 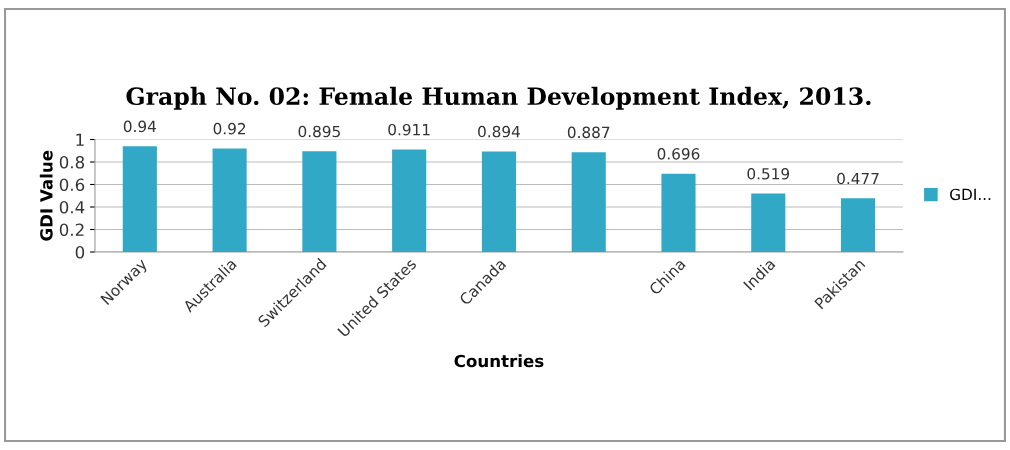 What do you see at coordinates (139, 126) in the screenshot?
I see `data-label: 0.94` at bounding box center [139, 126].